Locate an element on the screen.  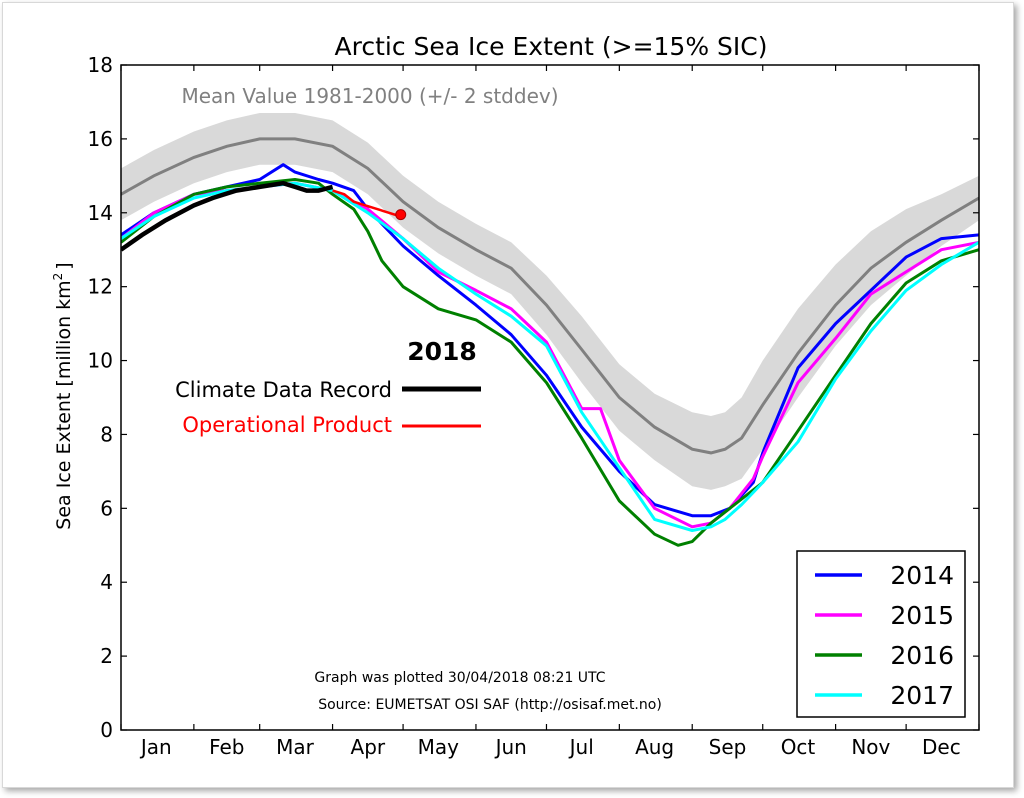
x-tick-label: Oct is located at coordinates (798, 747).